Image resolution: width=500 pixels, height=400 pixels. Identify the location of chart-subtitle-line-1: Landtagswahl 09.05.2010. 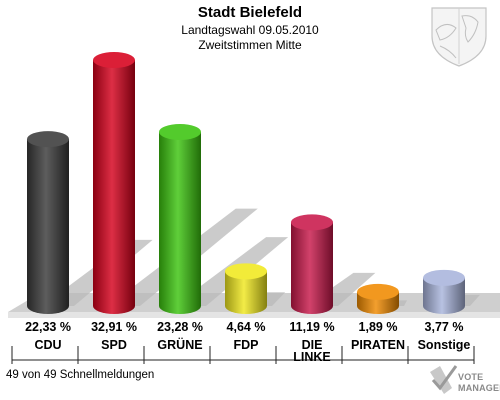
(250, 30).